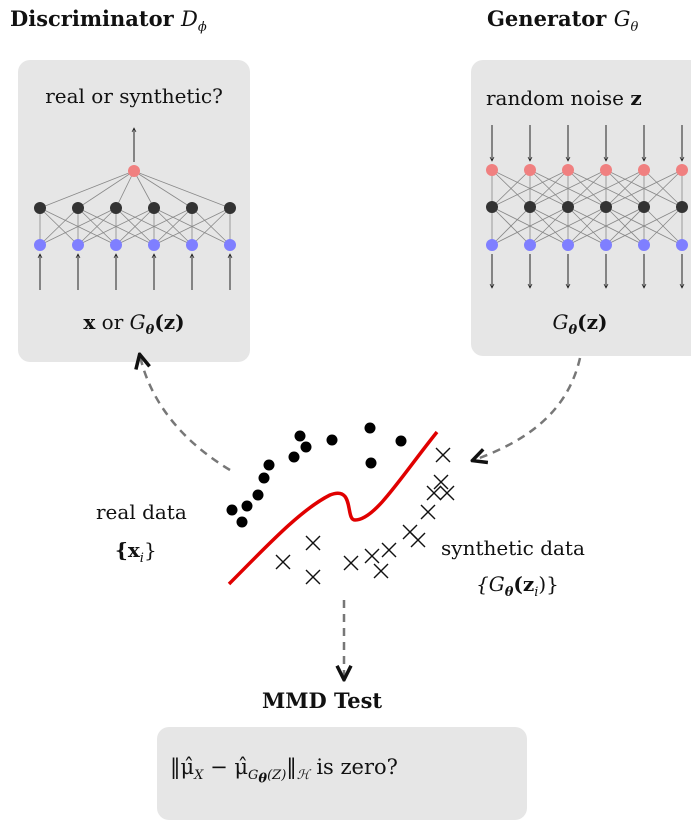 This screenshot has height=823, width=691. What do you see at coordinates (626, 21) in the screenshot?
I see `generator-symbol: Gθ` at bounding box center [626, 21].